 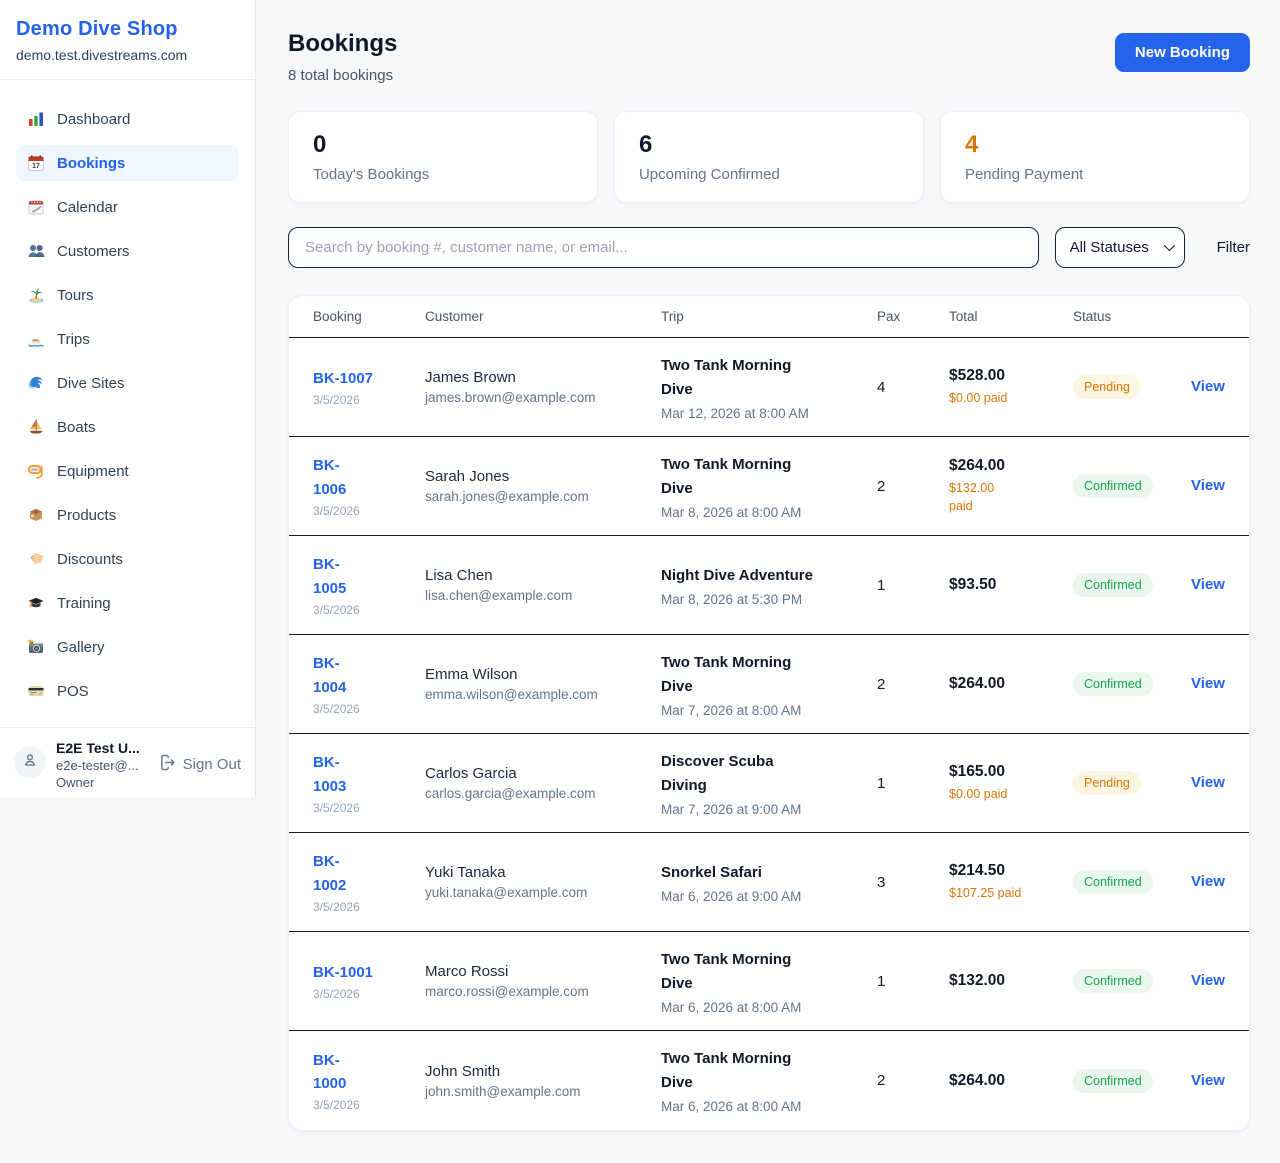 What do you see at coordinates (1024, 174) in the screenshot?
I see `stat-label: Pending Payment` at bounding box center [1024, 174].